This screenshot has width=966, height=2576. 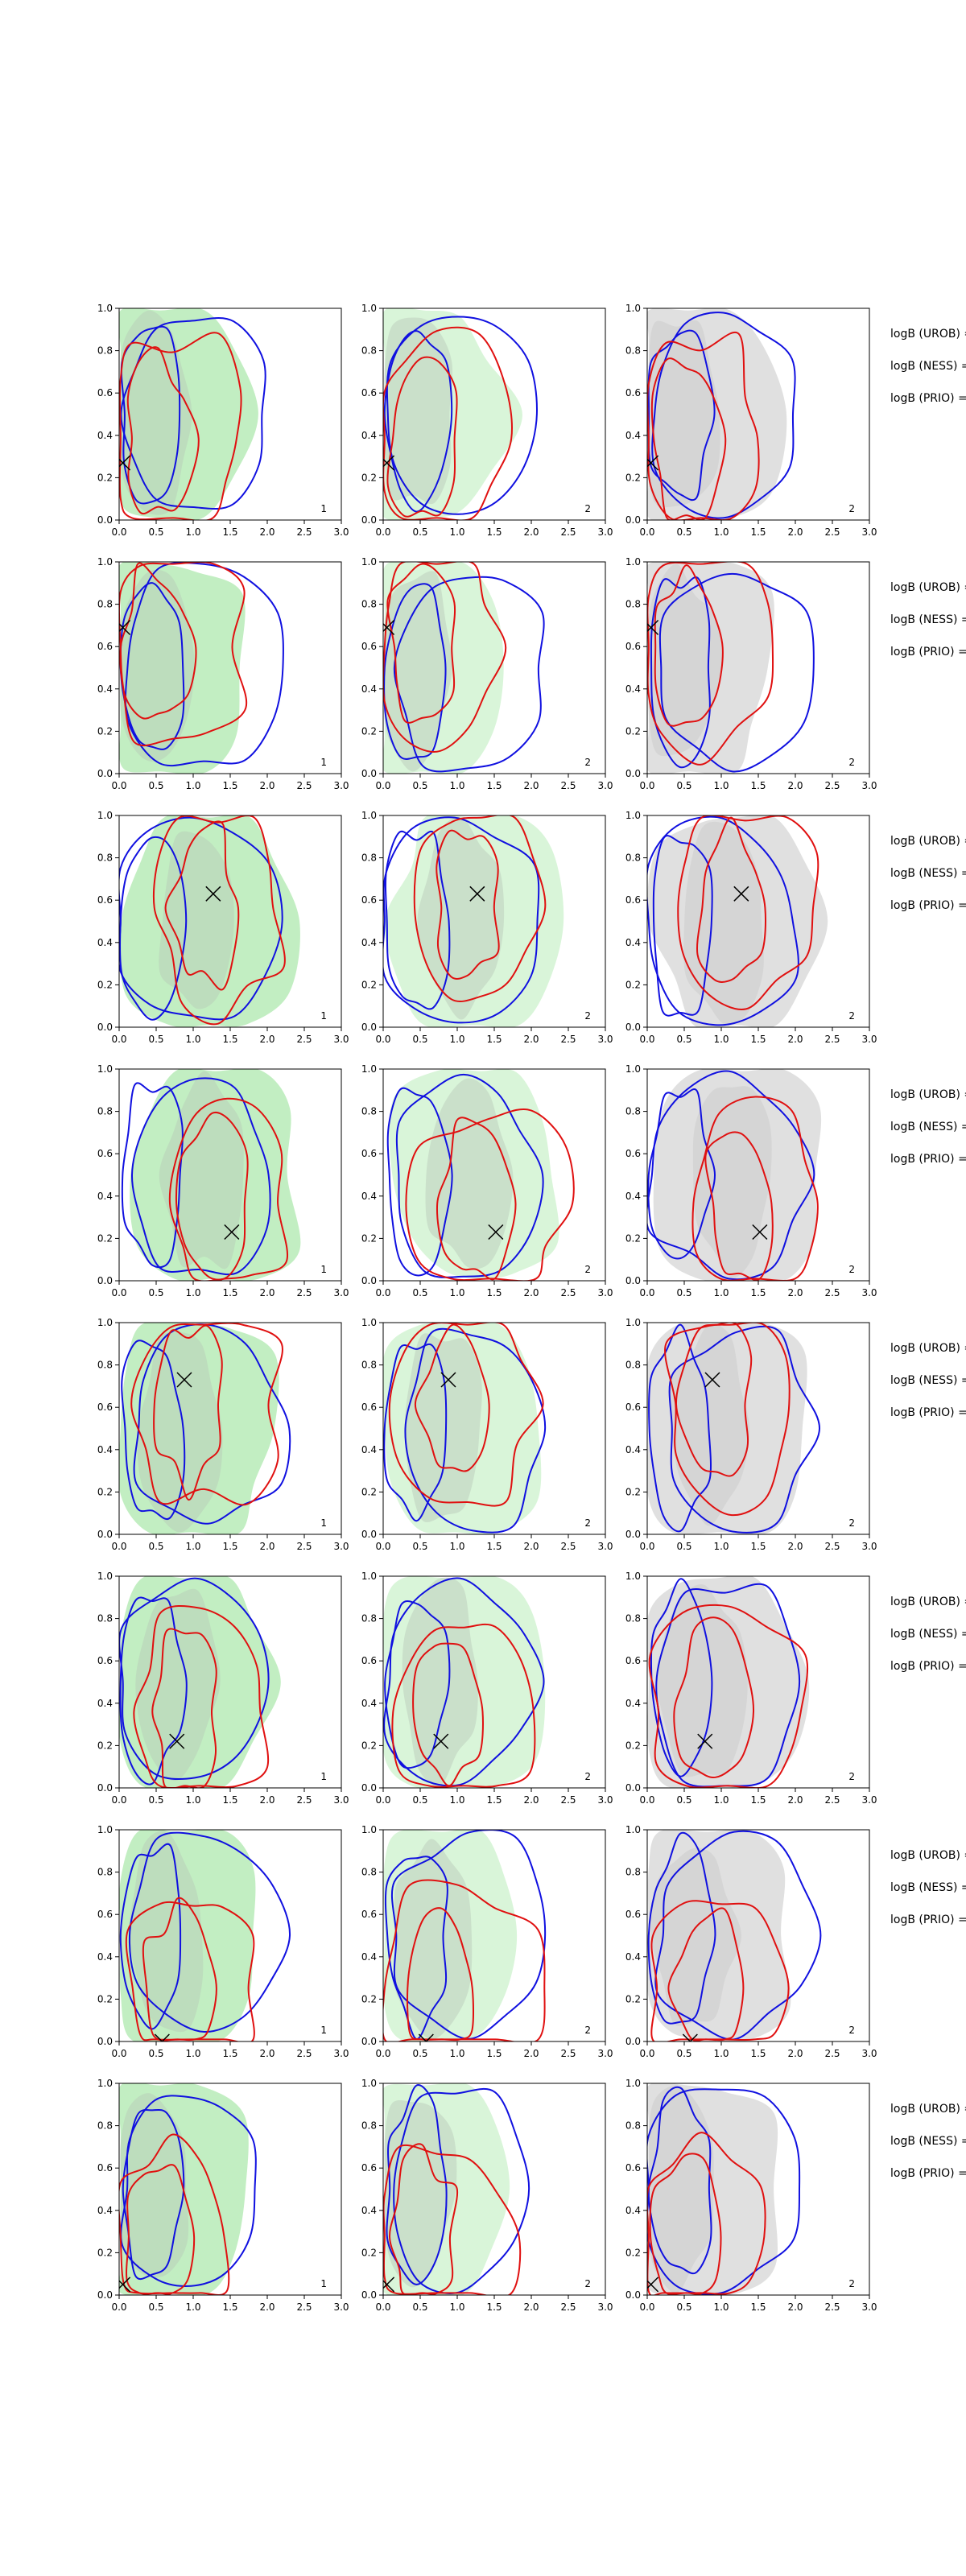 I want to click on panel-r8-c2: 0.0 0.5 1.0 1.5 2.0 2.5 3.0 0.0 0.2 0.4 0.6 0.8 1.0 2, so click(x=487, y=2195).